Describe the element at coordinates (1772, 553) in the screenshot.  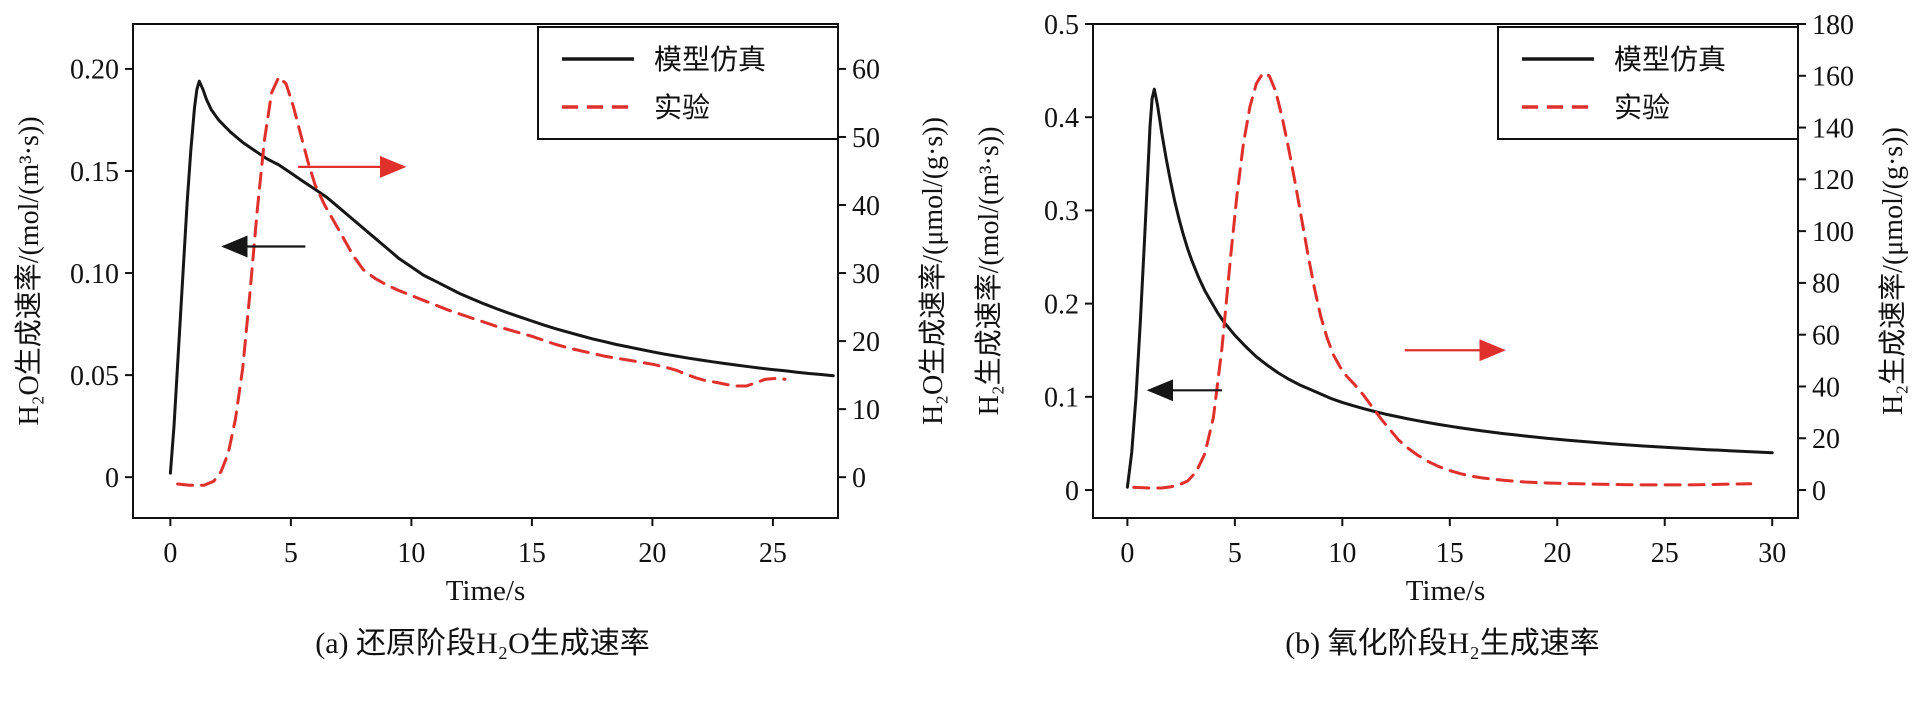
I see `x-tick-label: 30` at that location.